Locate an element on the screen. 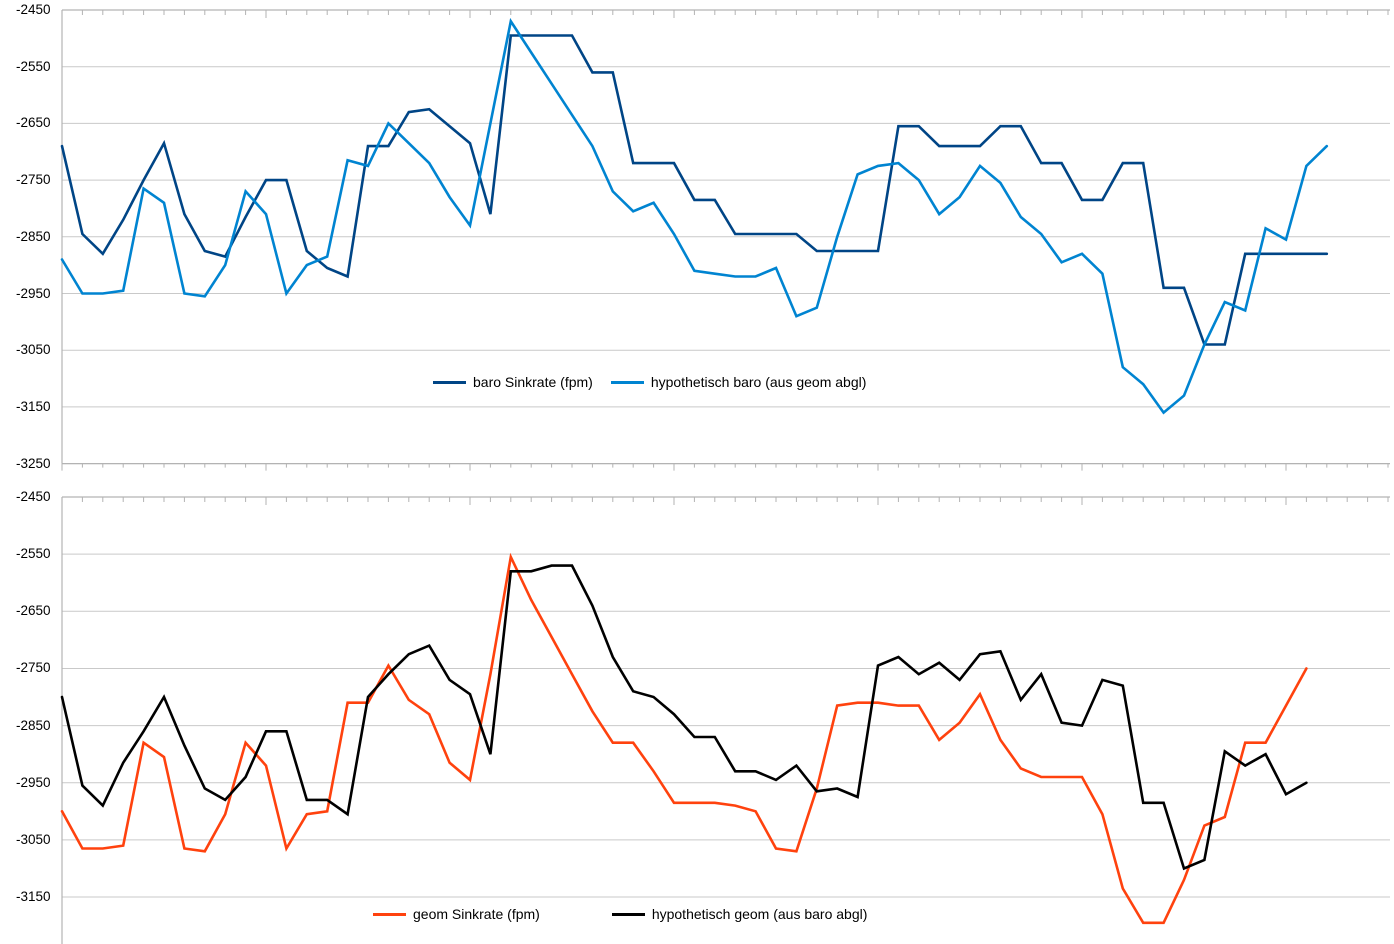 The image size is (1394, 944). legend-label: baro Sinkrate (fpm) is located at coordinates (533, 382).